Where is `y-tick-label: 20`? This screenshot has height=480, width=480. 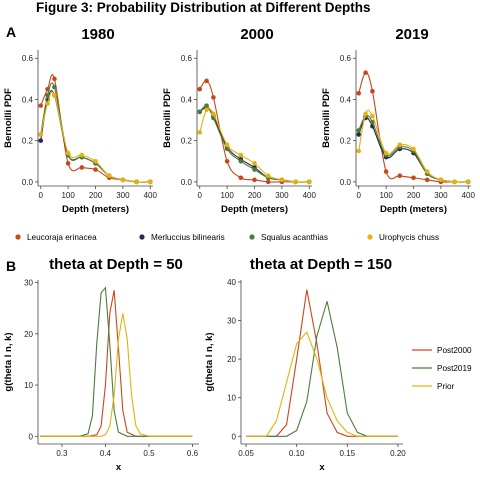 y-tick-label: 20 is located at coordinates (231, 359).